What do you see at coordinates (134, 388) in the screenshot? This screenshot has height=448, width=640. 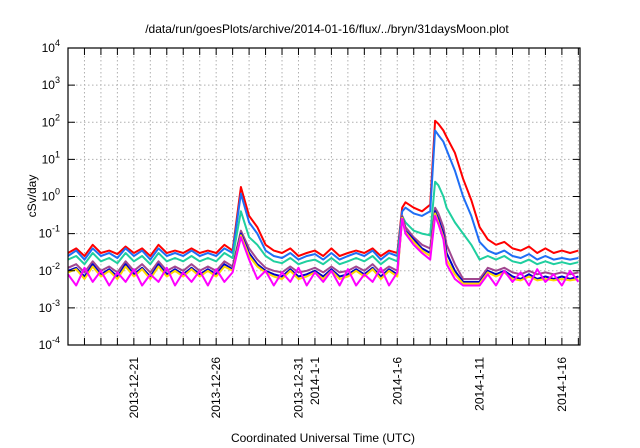 I see `x-tick-label: 2013-12-21` at bounding box center [134, 388].